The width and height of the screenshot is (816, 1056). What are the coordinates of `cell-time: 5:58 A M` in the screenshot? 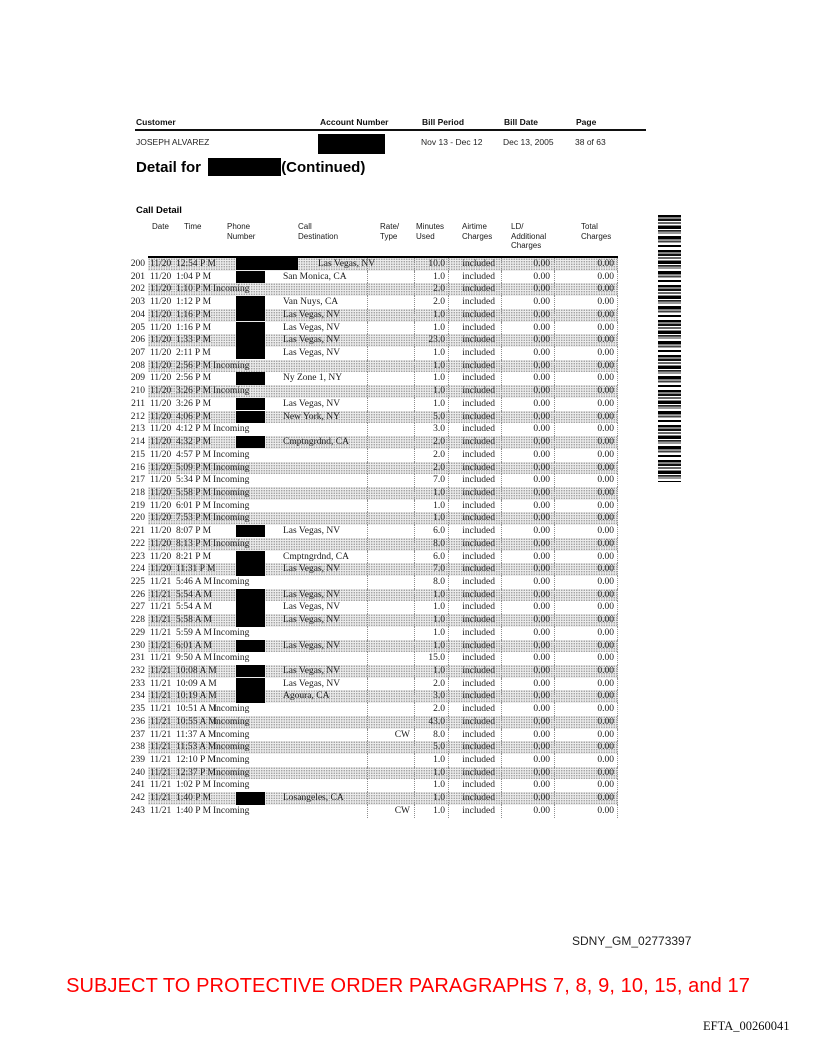 It's located at (194, 620).